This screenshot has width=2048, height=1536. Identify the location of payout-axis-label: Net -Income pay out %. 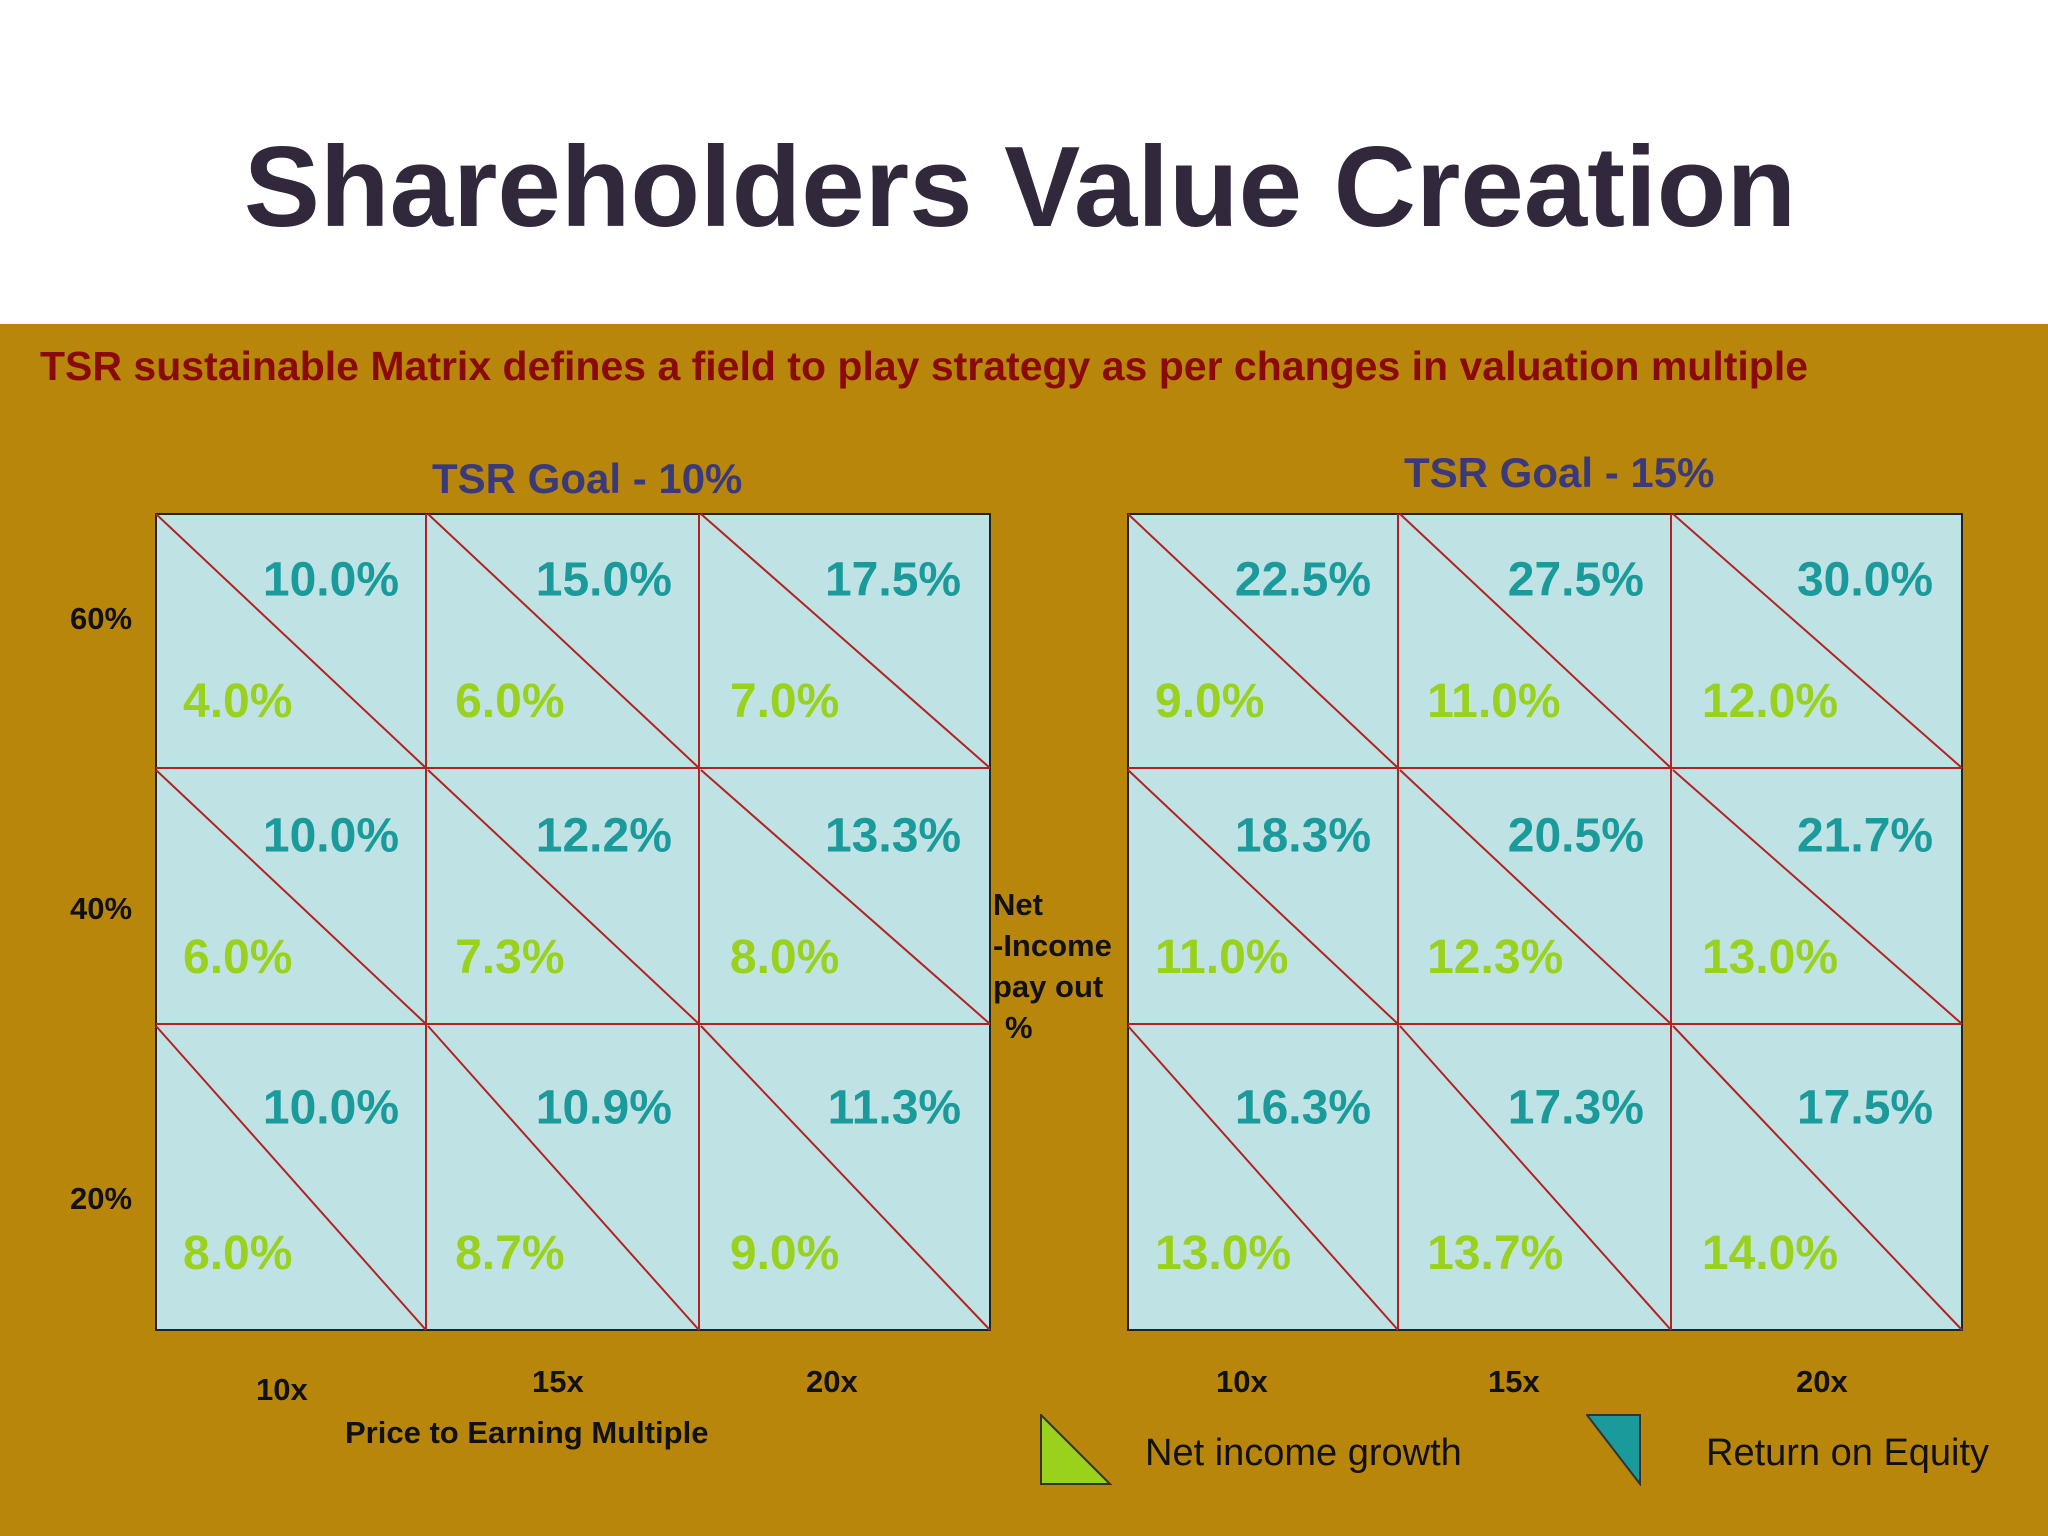
(1063, 966).